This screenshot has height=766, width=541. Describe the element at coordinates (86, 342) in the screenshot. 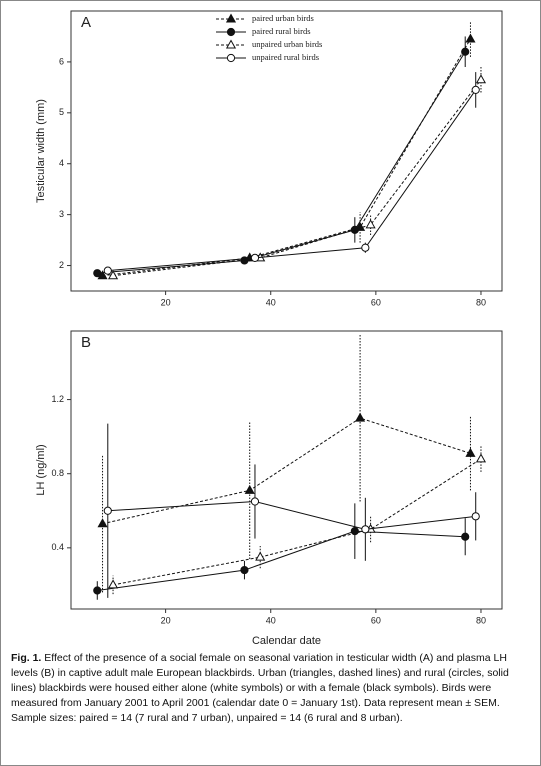

I see `panel-label: B` at that location.